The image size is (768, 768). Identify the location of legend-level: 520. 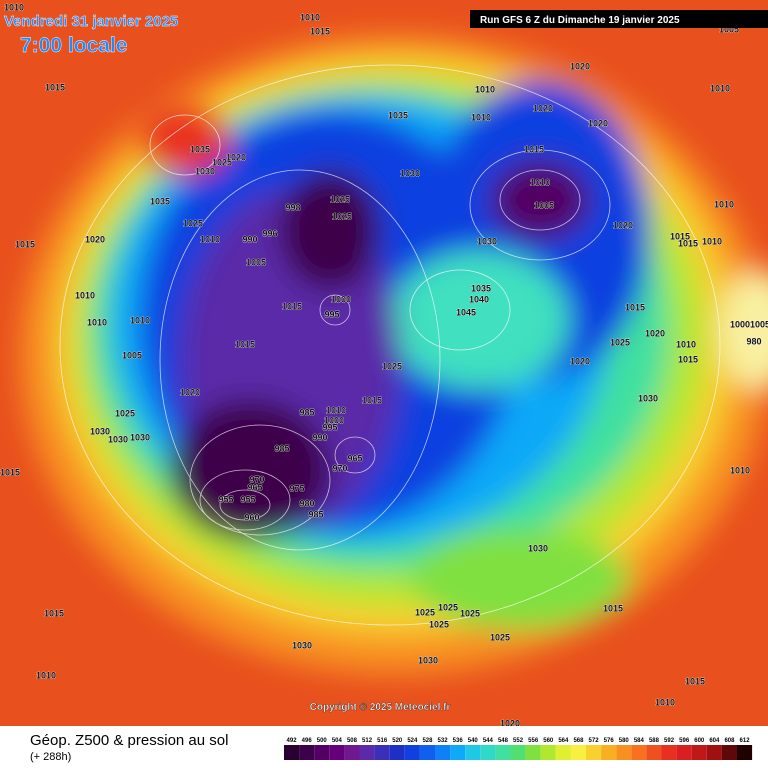
(397, 741).